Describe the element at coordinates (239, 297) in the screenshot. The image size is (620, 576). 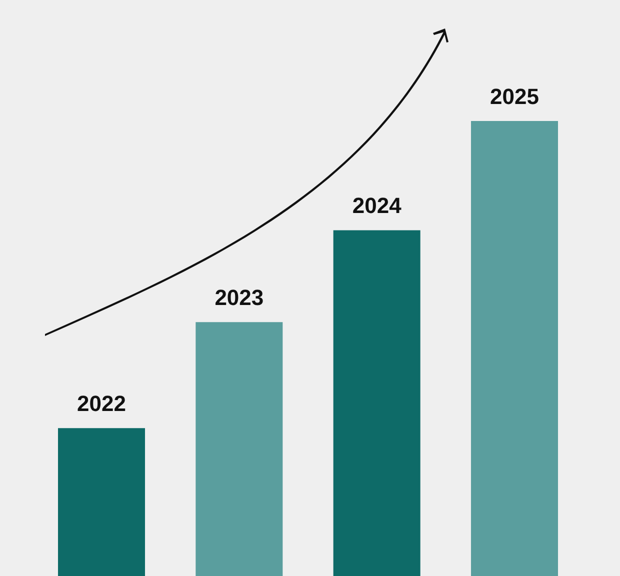
I see `x-tick-label: 2023` at that location.